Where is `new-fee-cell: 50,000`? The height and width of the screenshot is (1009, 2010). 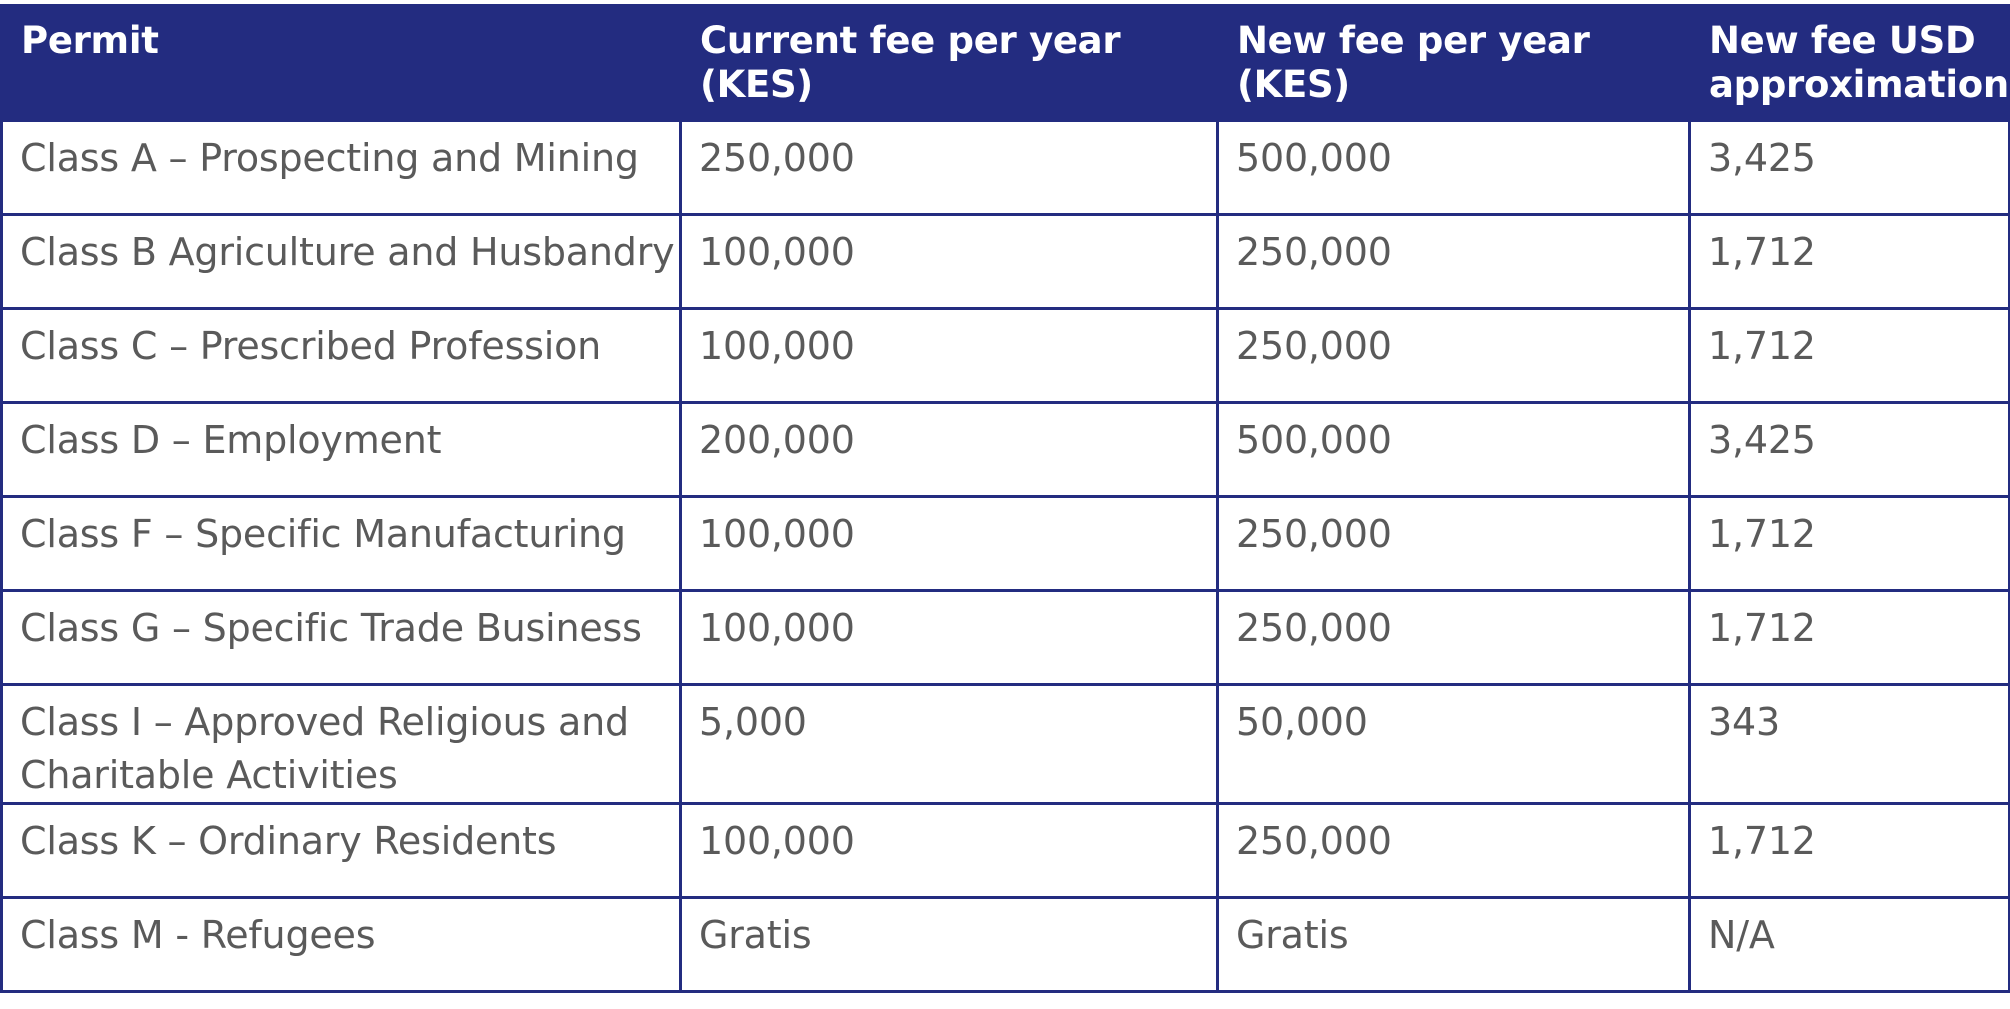
new-fee-cell: 50,000 is located at coordinates (1453, 744).